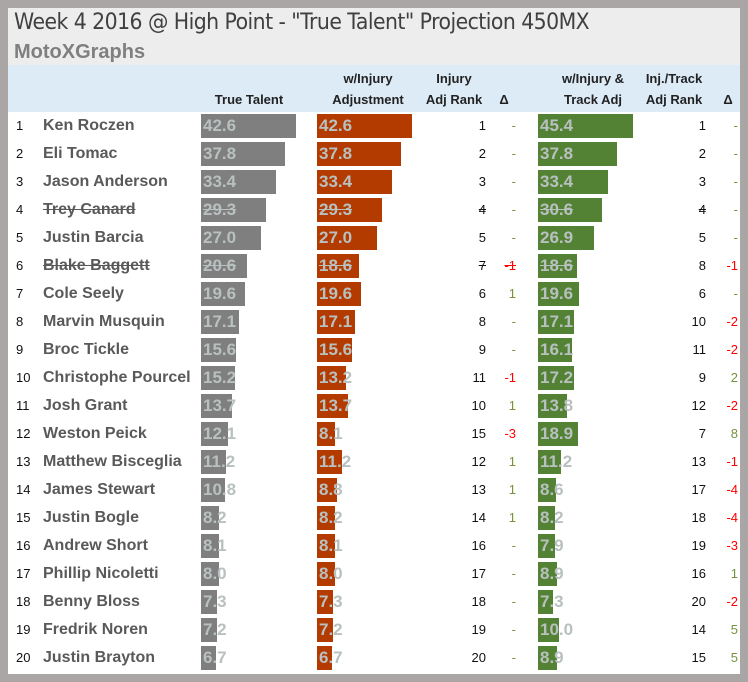 The image size is (748, 682). What do you see at coordinates (374, 462) in the screenshot?
I see `table-row: 13 Matthew Bisceglia 11.2 11.2 12 1 11.2 13 -1` at bounding box center [374, 462].